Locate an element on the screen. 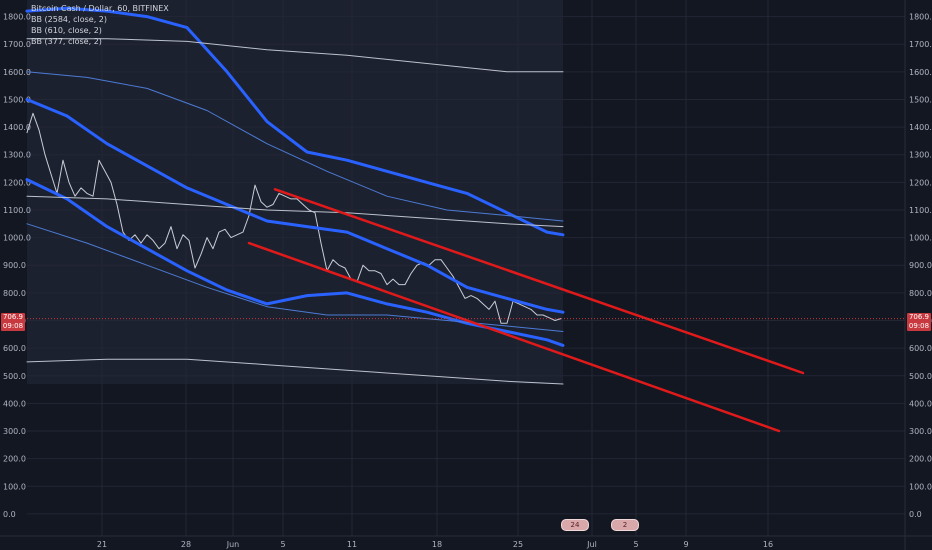 Image resolution: width=932 pixels, height=550 pixels. y-tick-label-left: 1500.0 is located at coordinates (17, 99).